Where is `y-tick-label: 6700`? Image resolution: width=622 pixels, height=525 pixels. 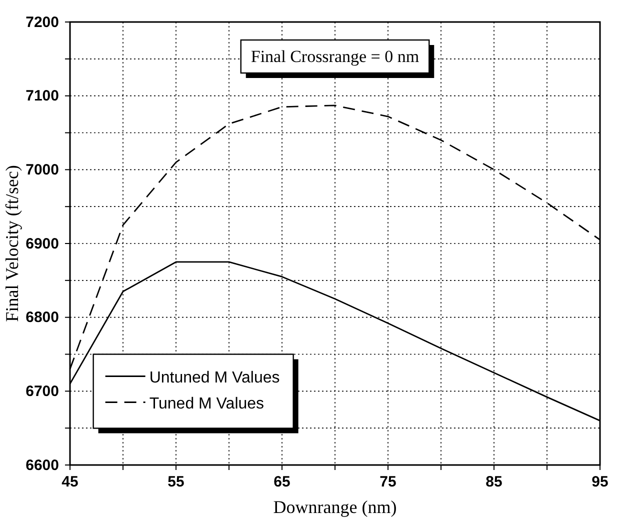 y-tick-label: 6700 is located at coordinates (42, 391).